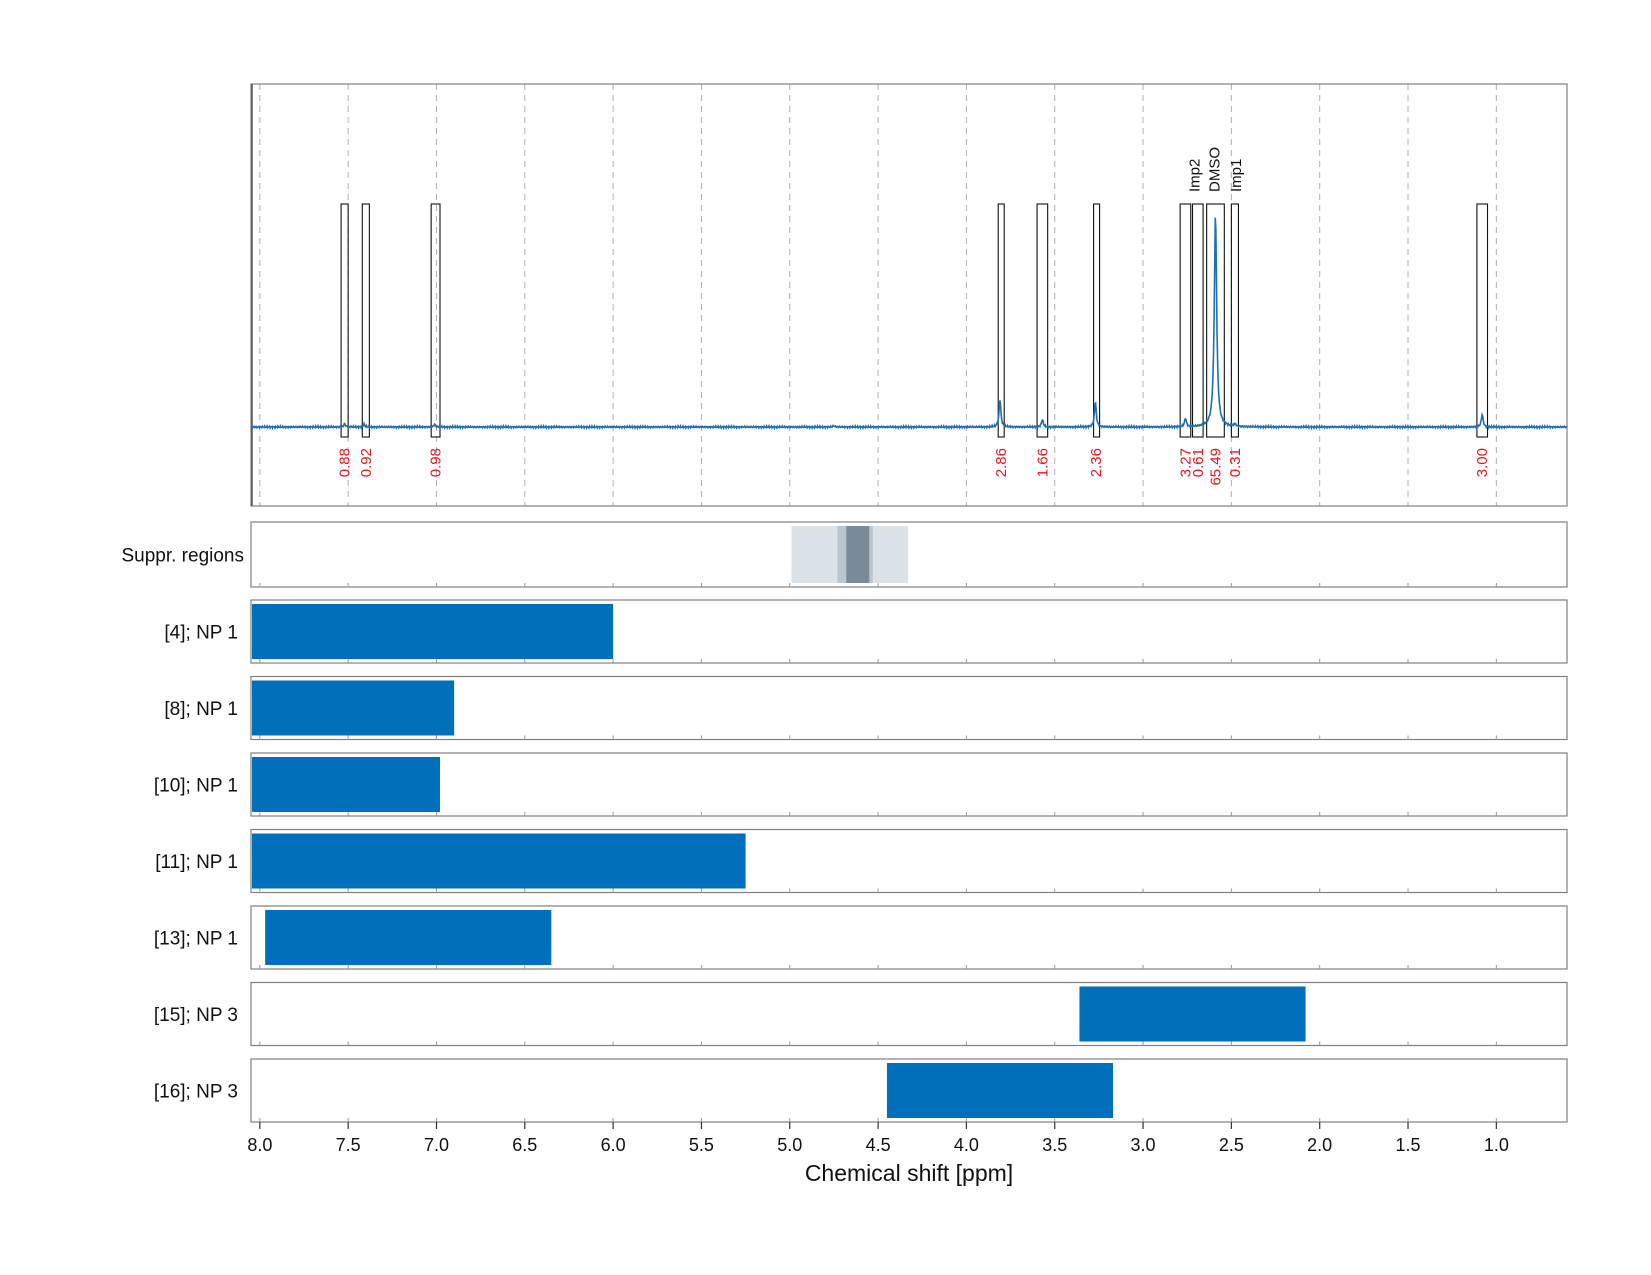 Image resolution: width=1651 pixels, height=1275 pixels. Describe the element at coordinates (1143, 1145) in the screenshot. I see `x-tick-label: 3.0` at that location.